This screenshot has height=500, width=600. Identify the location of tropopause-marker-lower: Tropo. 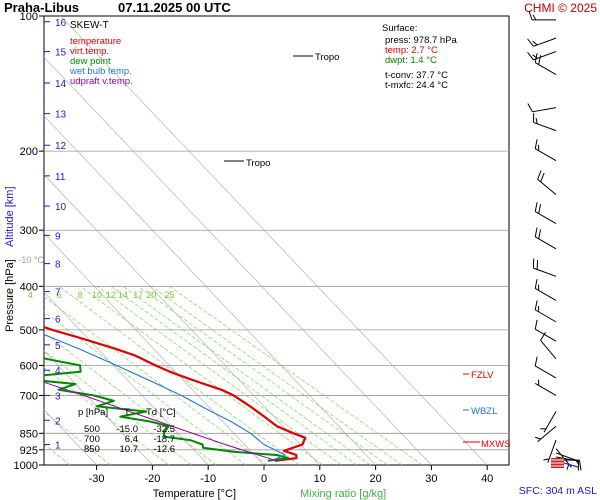
(247, 163).